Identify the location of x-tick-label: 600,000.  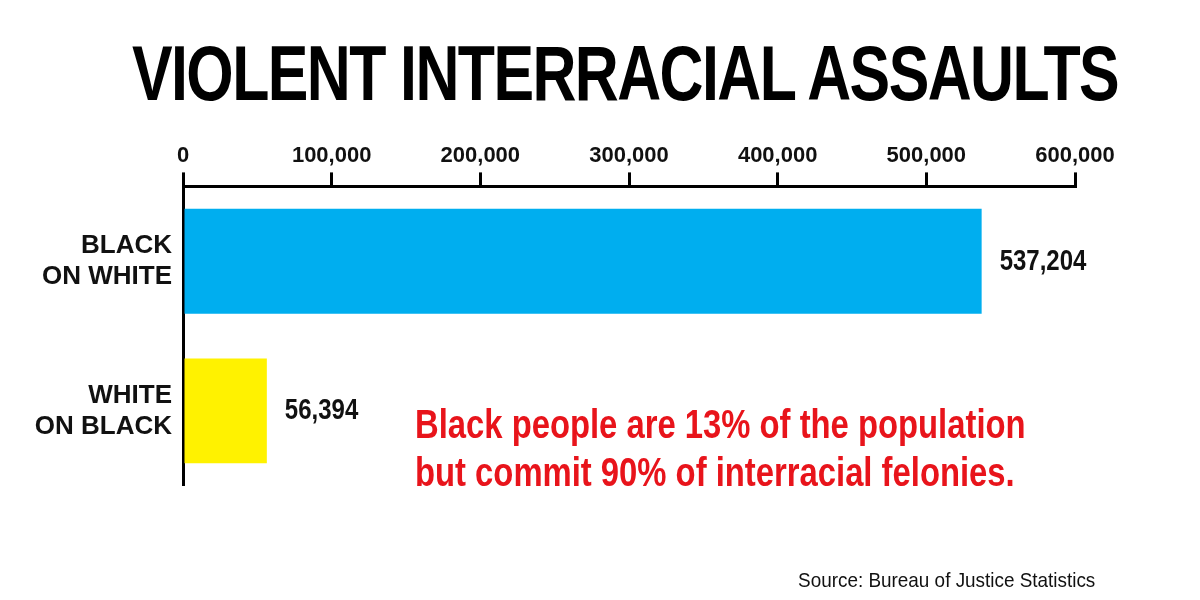
(1075, 155).